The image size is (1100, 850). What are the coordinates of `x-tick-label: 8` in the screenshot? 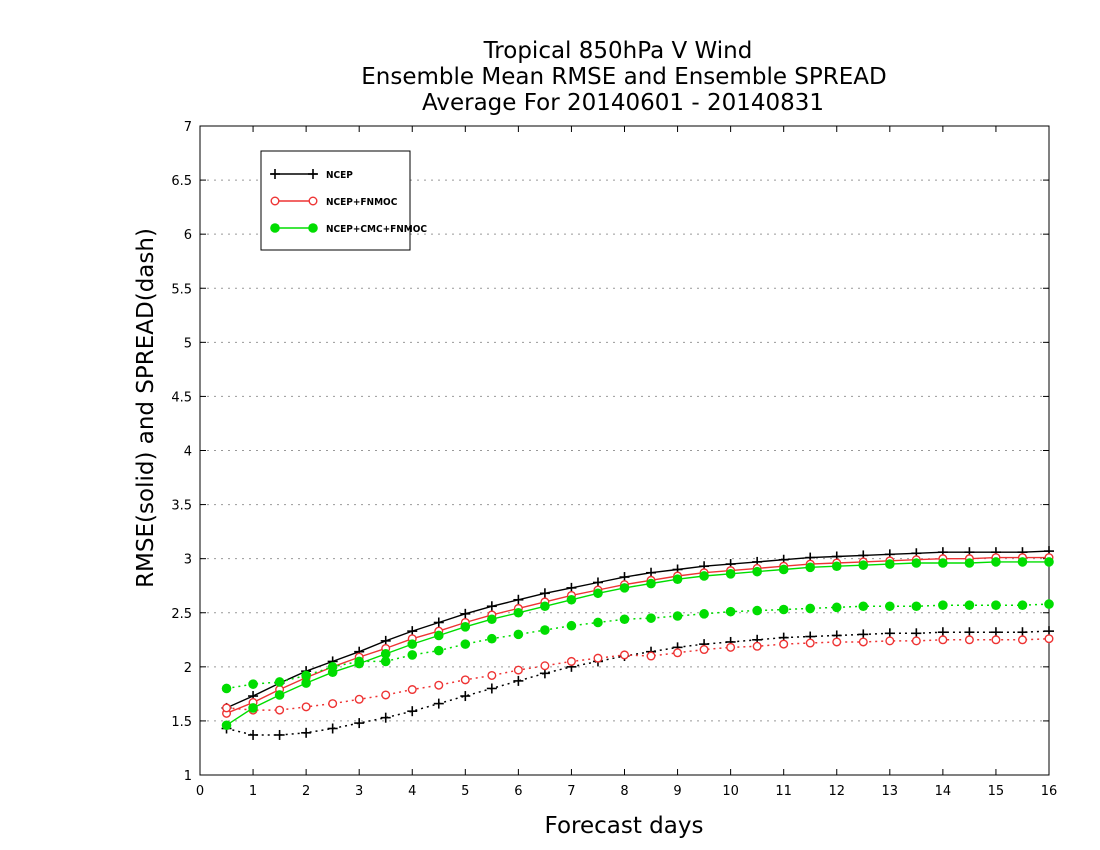 It's located at (624, 791).